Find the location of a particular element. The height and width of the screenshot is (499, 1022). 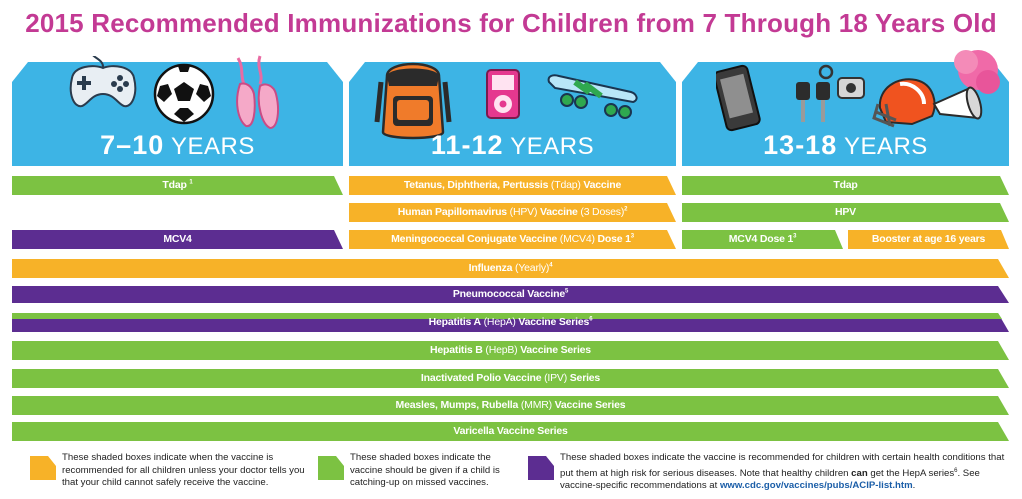

influenza-bar: Influenza (Yearly)4 is located at coordinates (510, 268).